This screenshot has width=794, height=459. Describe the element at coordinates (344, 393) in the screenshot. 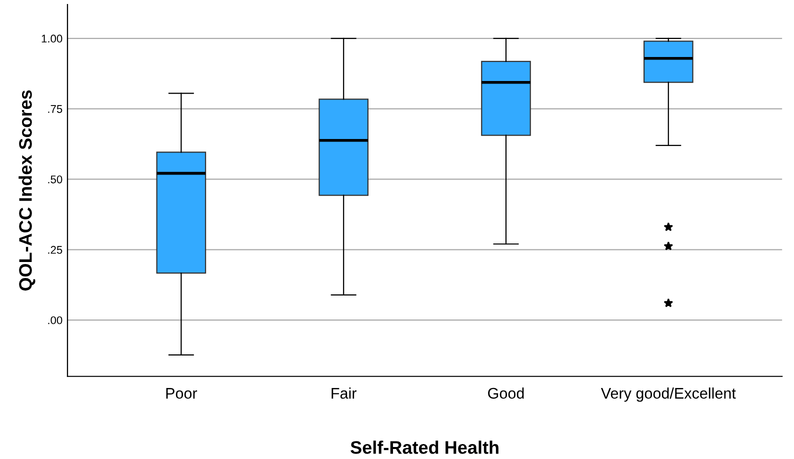

I see `x-tick-label: Fair` at that location.